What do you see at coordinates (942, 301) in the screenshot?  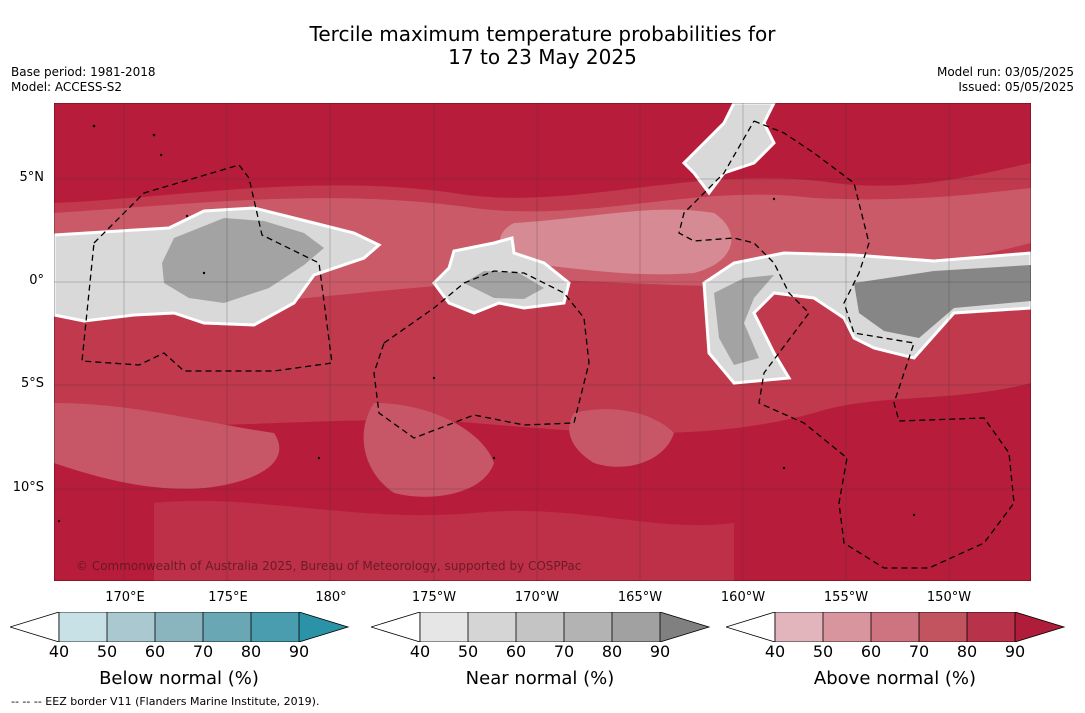 I see `near-normal-region-east-core` at bounding box center [942, 301].